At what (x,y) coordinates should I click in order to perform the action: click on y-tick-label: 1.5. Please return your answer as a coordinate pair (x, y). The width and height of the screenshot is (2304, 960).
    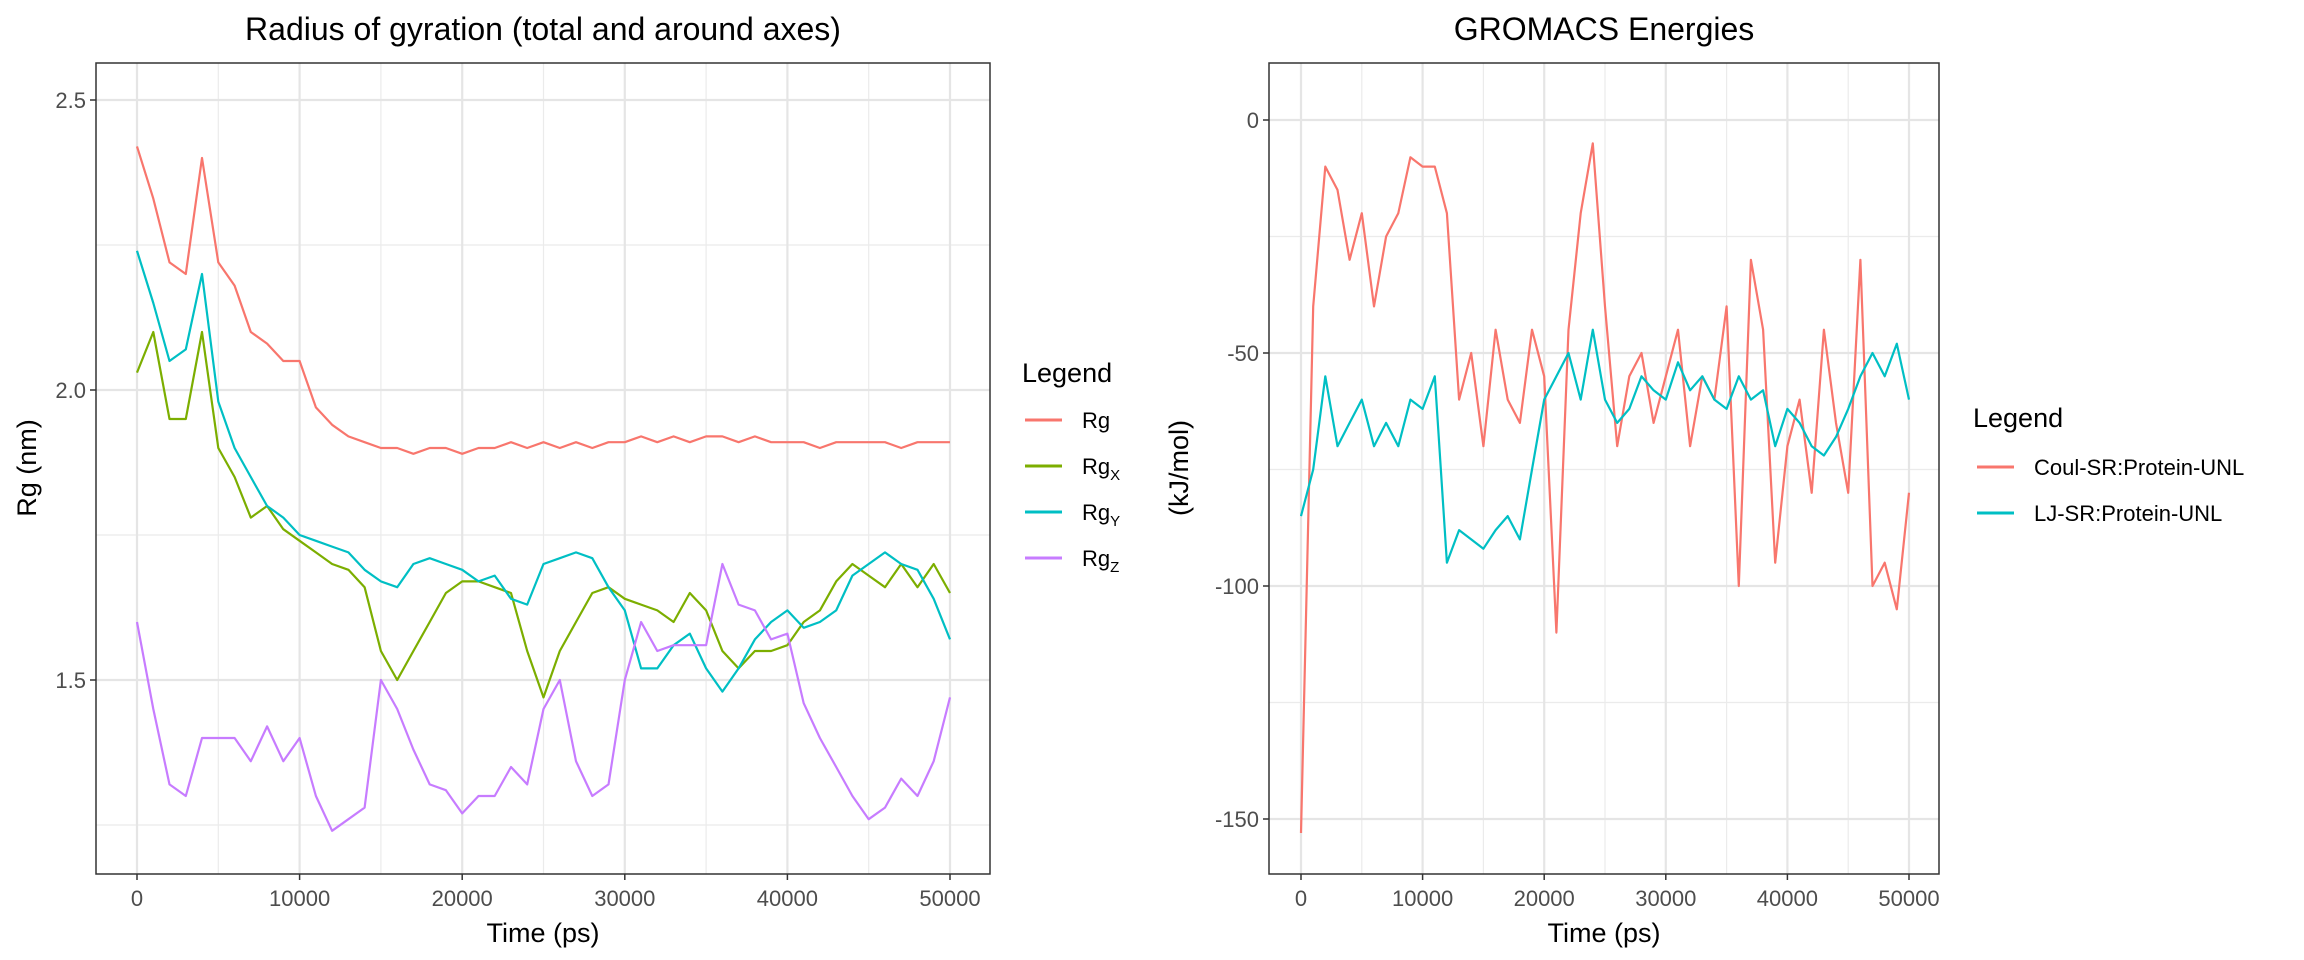
    Looking at the image, I should click on (70, 680).